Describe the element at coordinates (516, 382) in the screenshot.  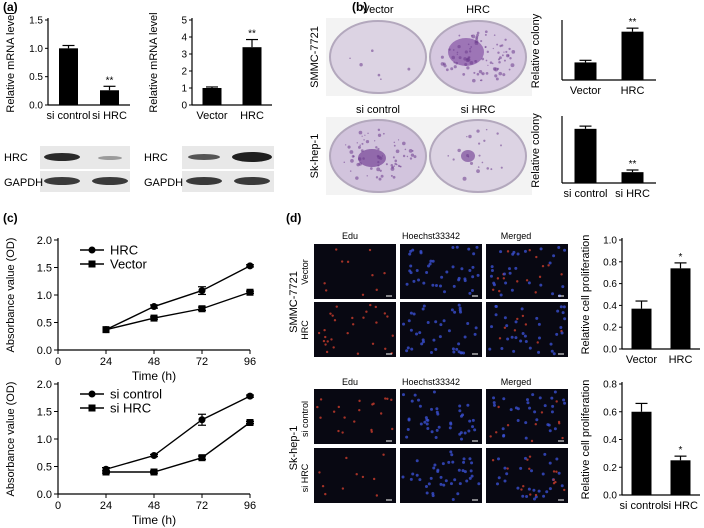
I see `micro-header-merged-bottom: Merged` at that location.